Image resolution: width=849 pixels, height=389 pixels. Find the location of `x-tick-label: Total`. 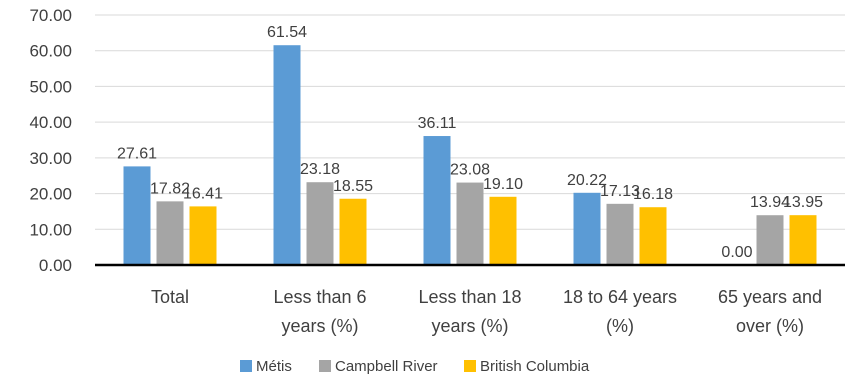

x-tick-label: Total is located at coordinates (170, 297).